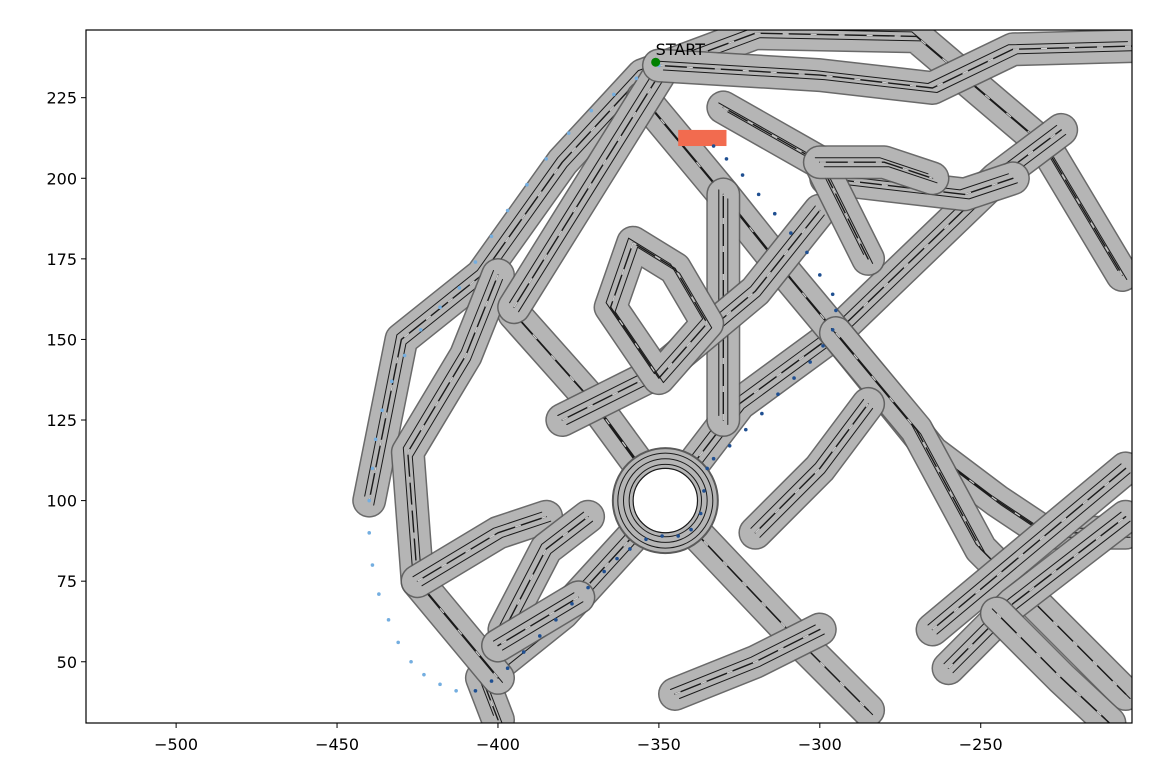  What do you see at coordinates (665, 501) in the screenshot?
I see `roundabout` at bounding box center [665, 501].